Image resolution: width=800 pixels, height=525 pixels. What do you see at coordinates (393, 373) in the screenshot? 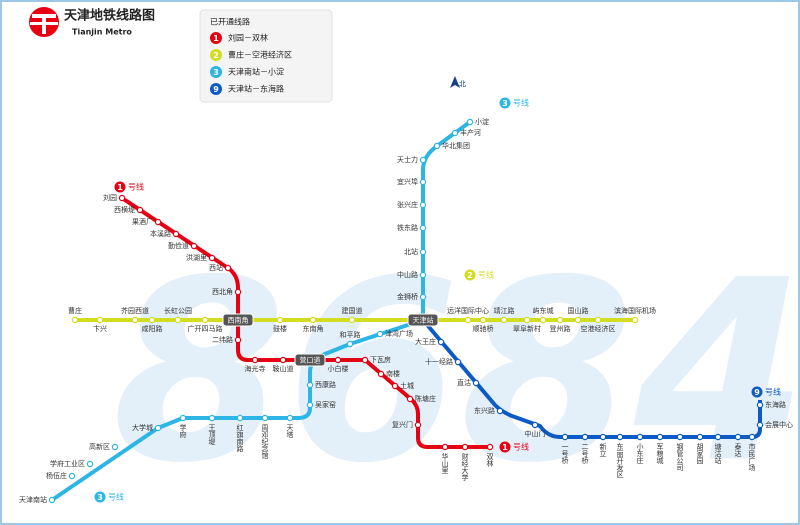
I see `station-label: 南楼` at bounding box center [393, 373].